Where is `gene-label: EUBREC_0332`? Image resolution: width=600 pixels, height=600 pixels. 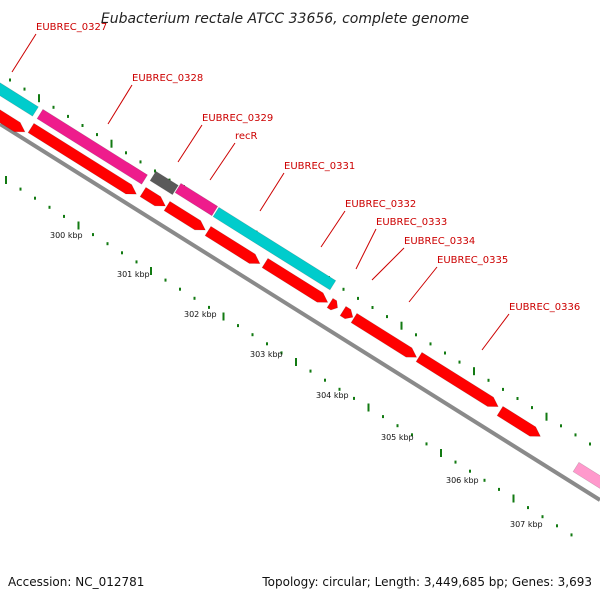 gene-label: EUBREC_0332 is located at coordinates (380, 204).